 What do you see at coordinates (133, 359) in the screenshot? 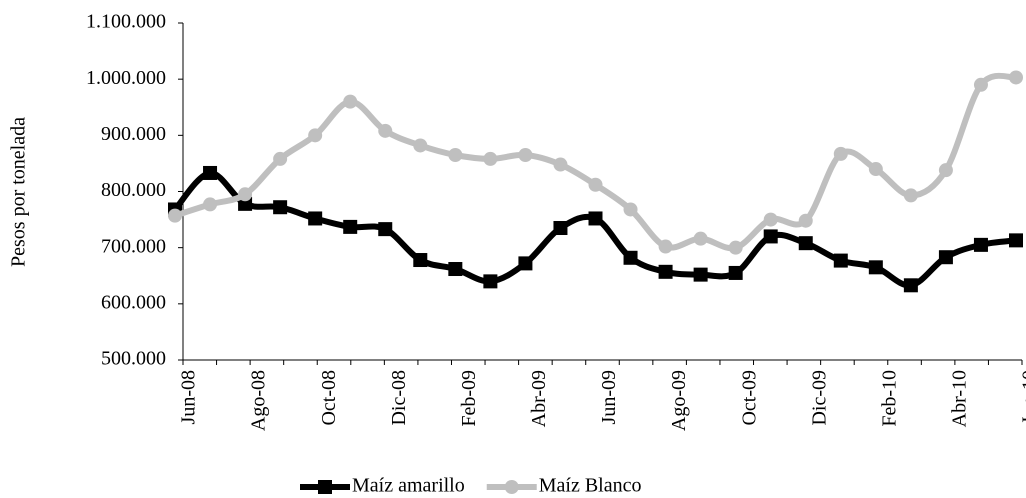
I see `y-tick-label: 500.000` at bounding box center [133, 359].